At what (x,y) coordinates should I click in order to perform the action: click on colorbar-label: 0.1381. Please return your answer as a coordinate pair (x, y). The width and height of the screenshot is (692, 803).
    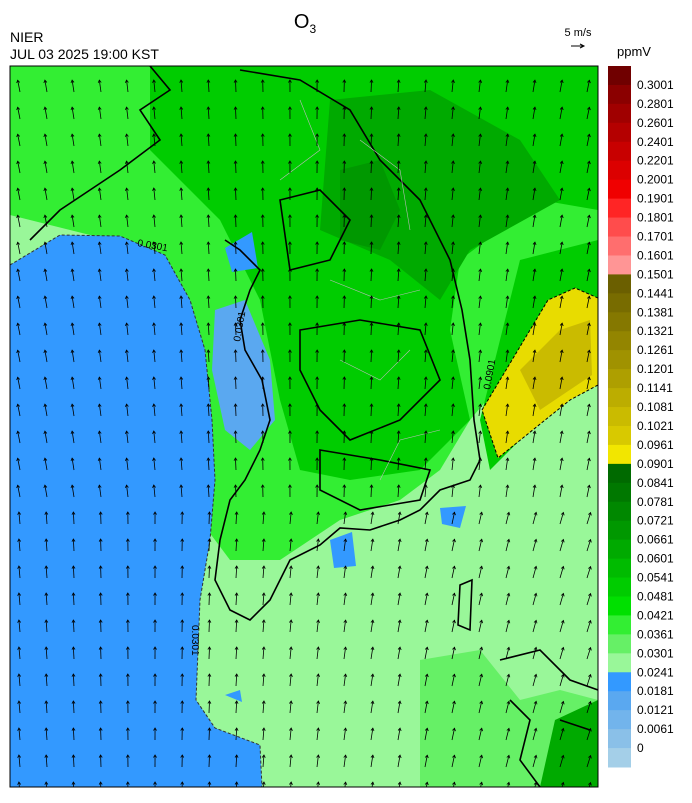
    Looking at the image, I should click on (655, 312).